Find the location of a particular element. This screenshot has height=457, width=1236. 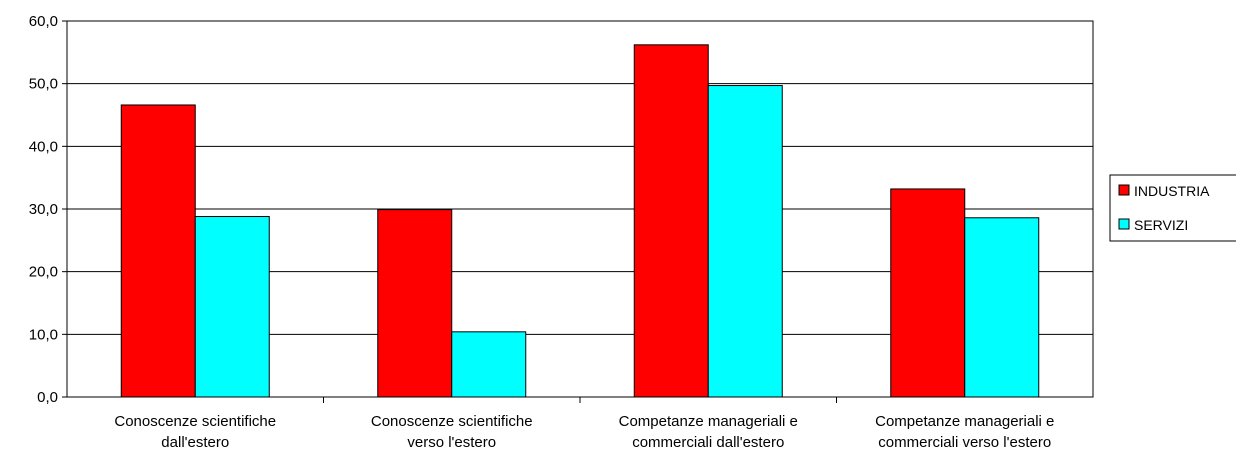

y-tick-label: 50,0 is located at coordinates (43, 84).